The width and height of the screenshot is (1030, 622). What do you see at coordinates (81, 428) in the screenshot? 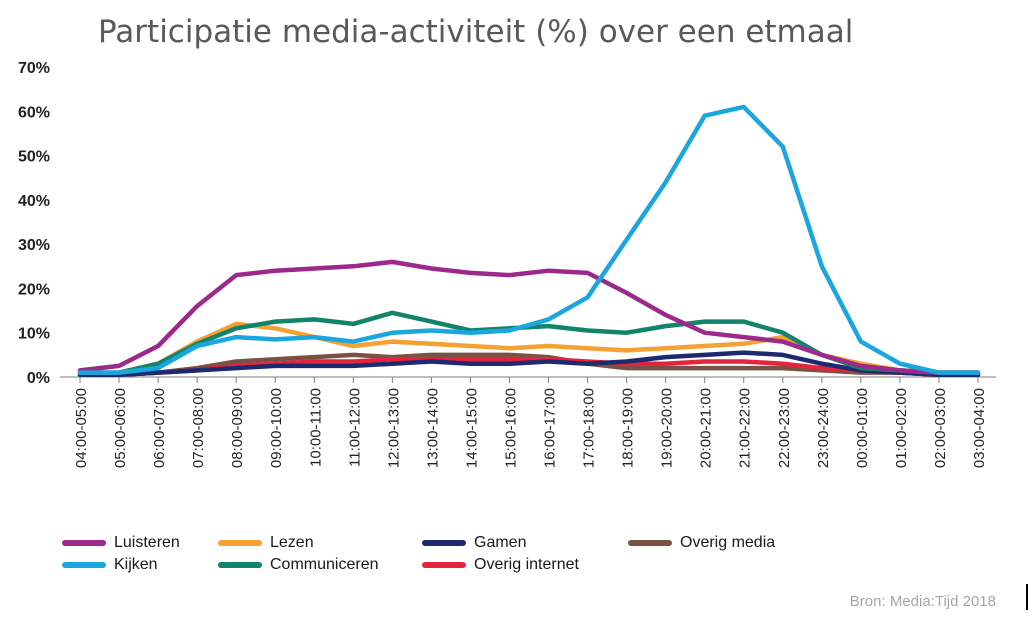
I see `x-tick-label: 04:00-05:00` at bounding box center [81, 428].